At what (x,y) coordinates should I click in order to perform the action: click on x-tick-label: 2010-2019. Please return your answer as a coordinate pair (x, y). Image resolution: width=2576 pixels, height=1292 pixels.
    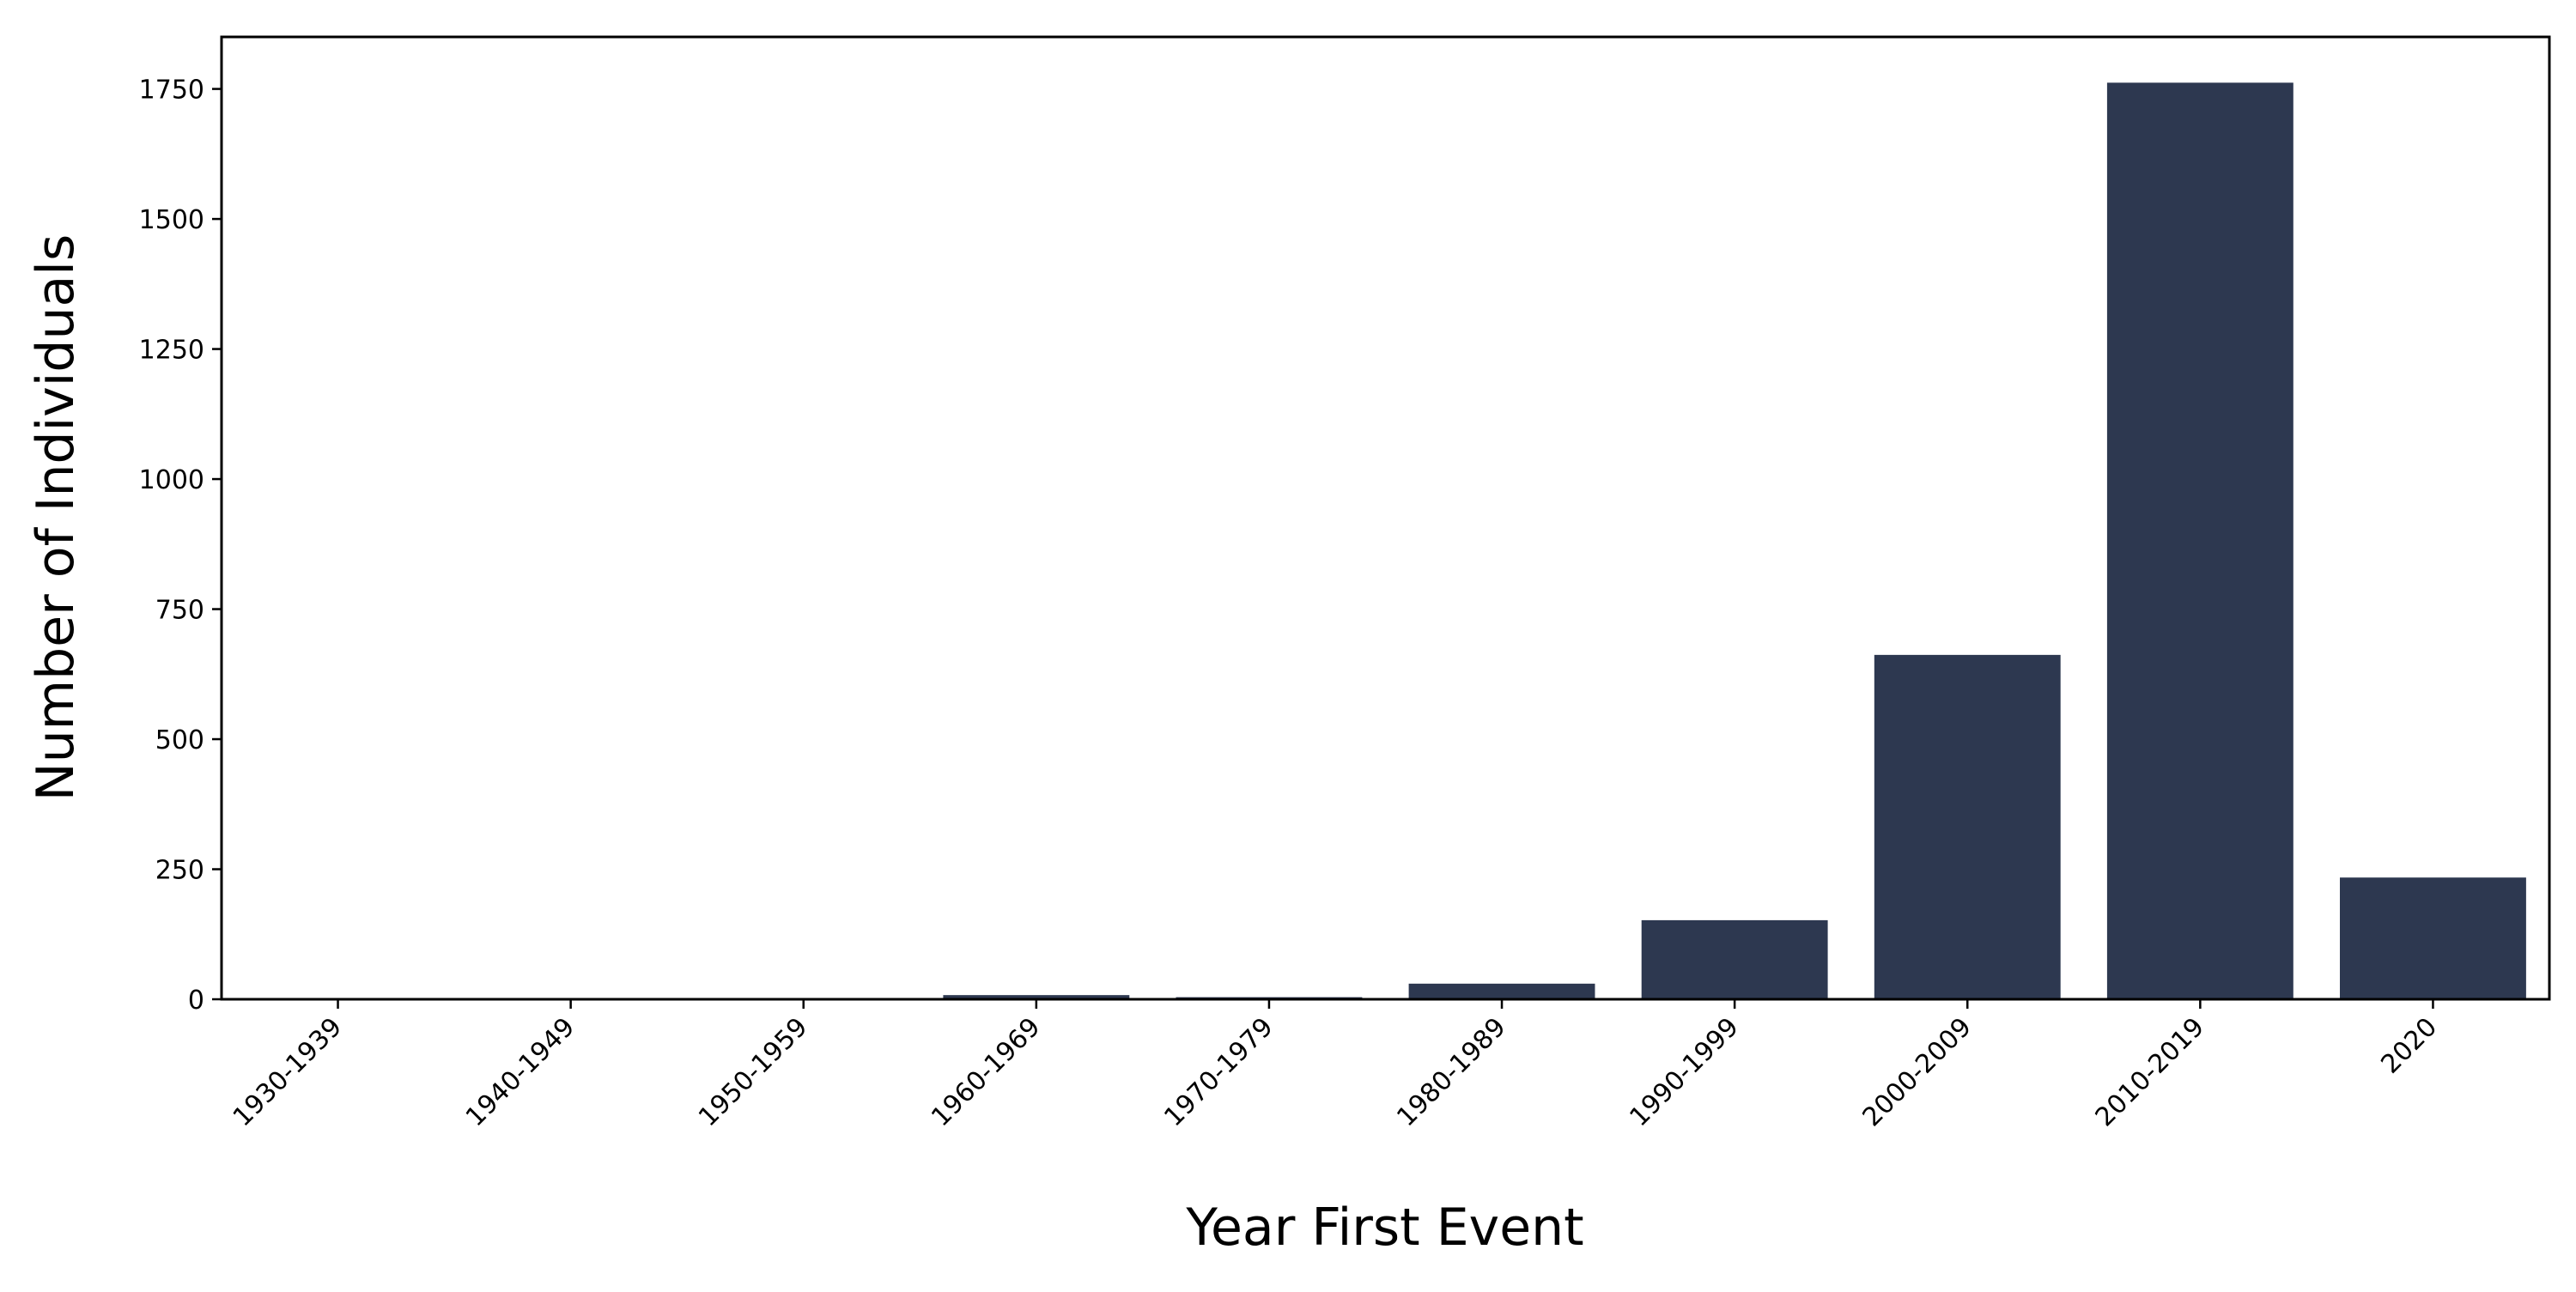
    Looking at the image, I should click on (2150, 1072).